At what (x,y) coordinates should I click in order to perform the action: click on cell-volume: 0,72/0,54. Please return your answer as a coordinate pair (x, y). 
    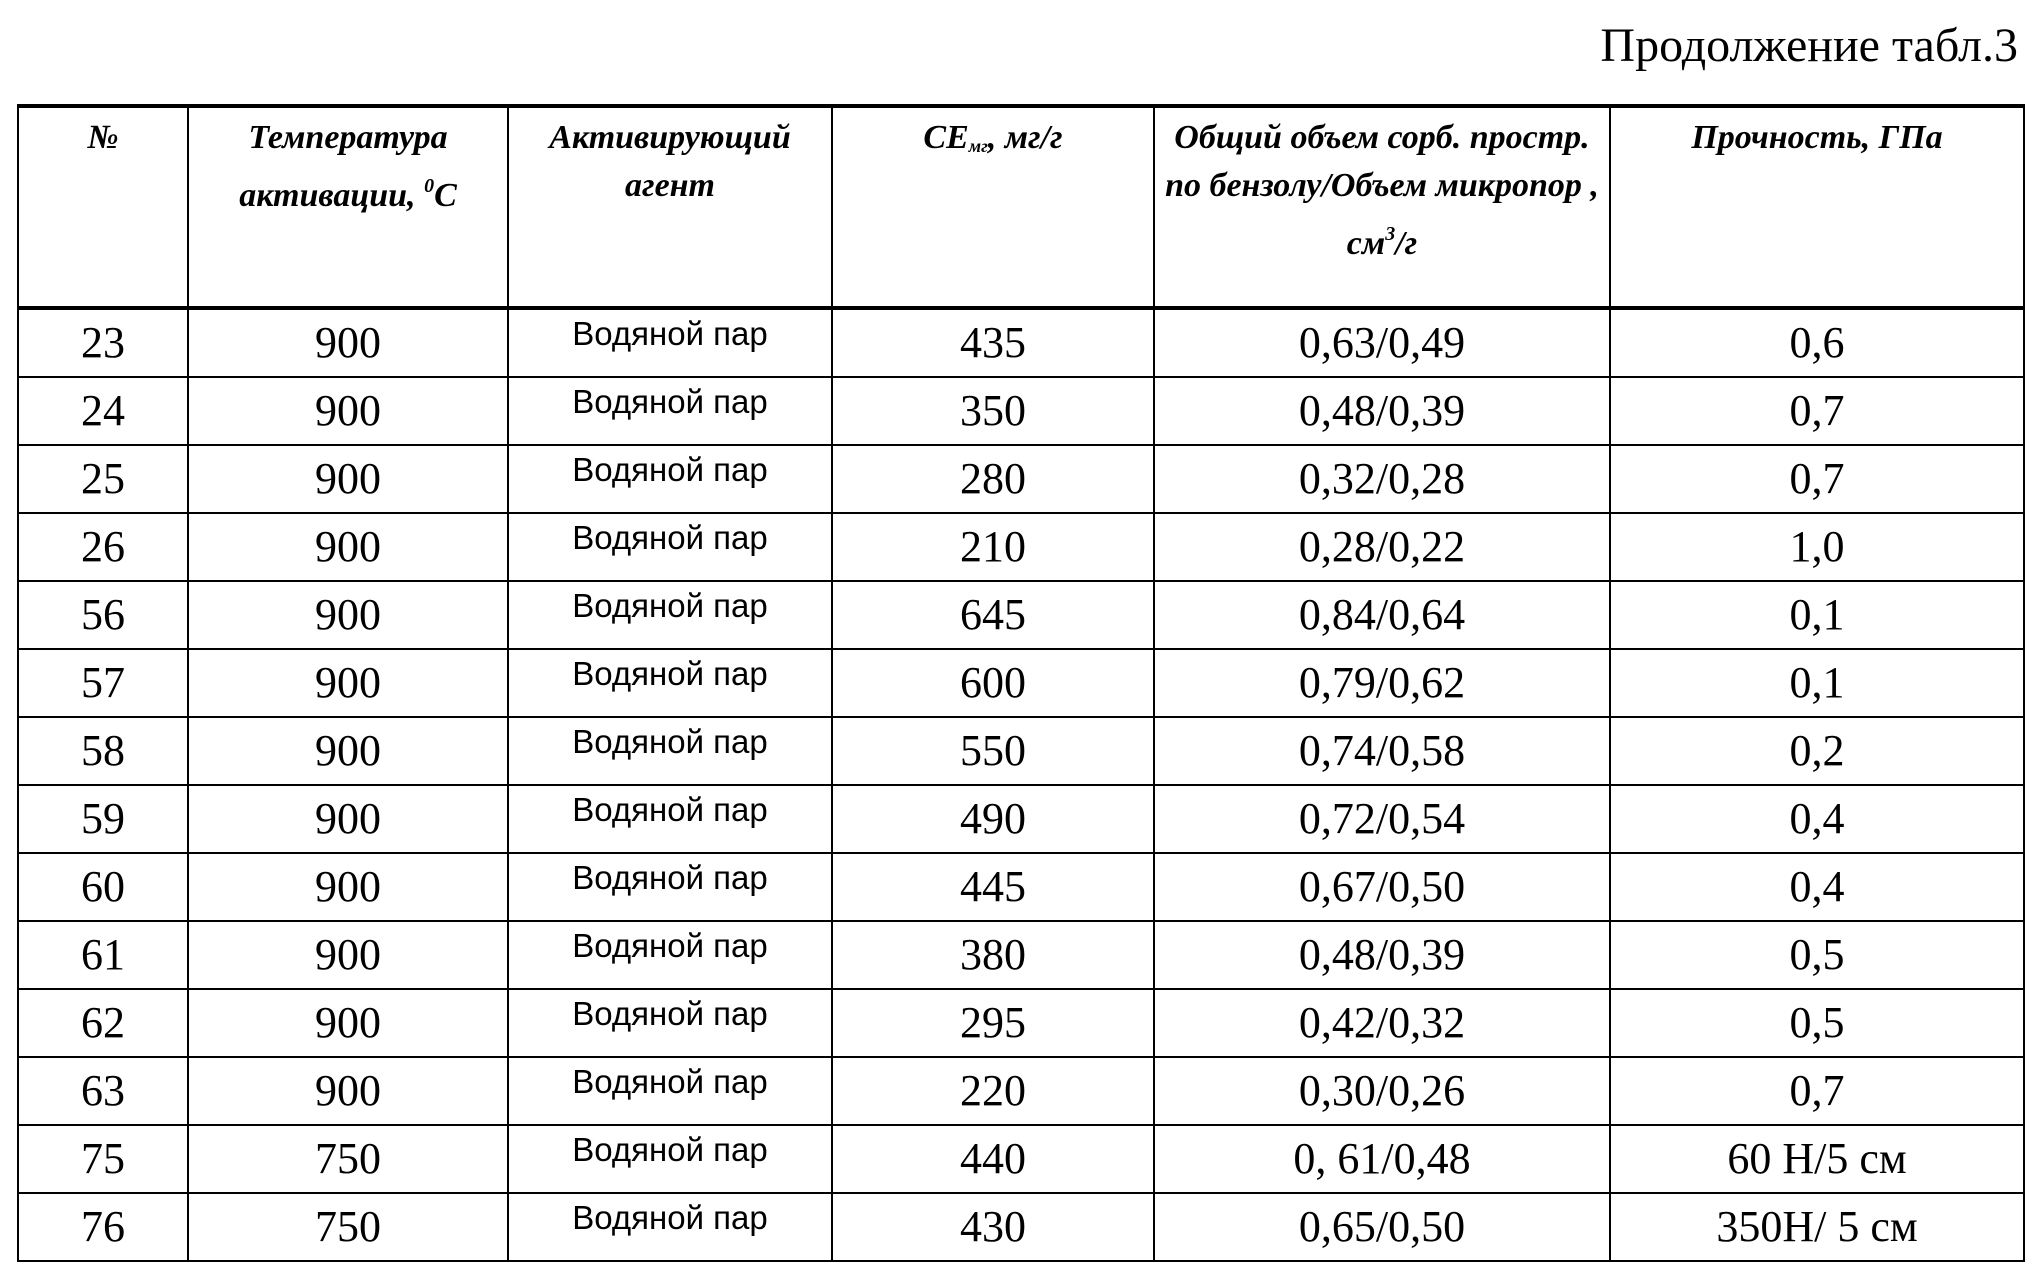
    Looking at the image, I should click on (1382, 819).